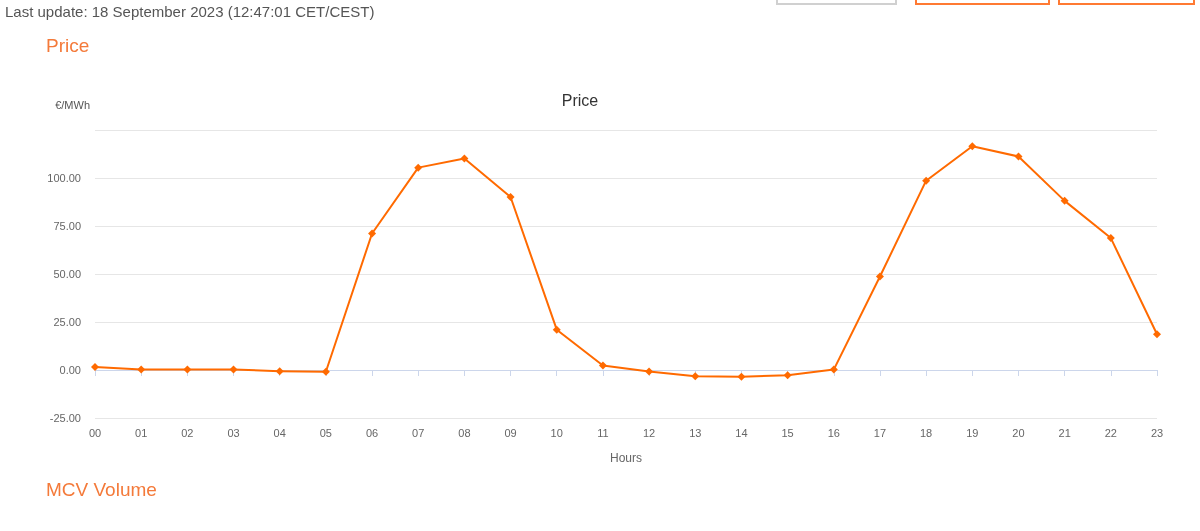  Describe the element at coordinates (372, 432) in the screenshot. I see `x-tick-label: 06` at that location.